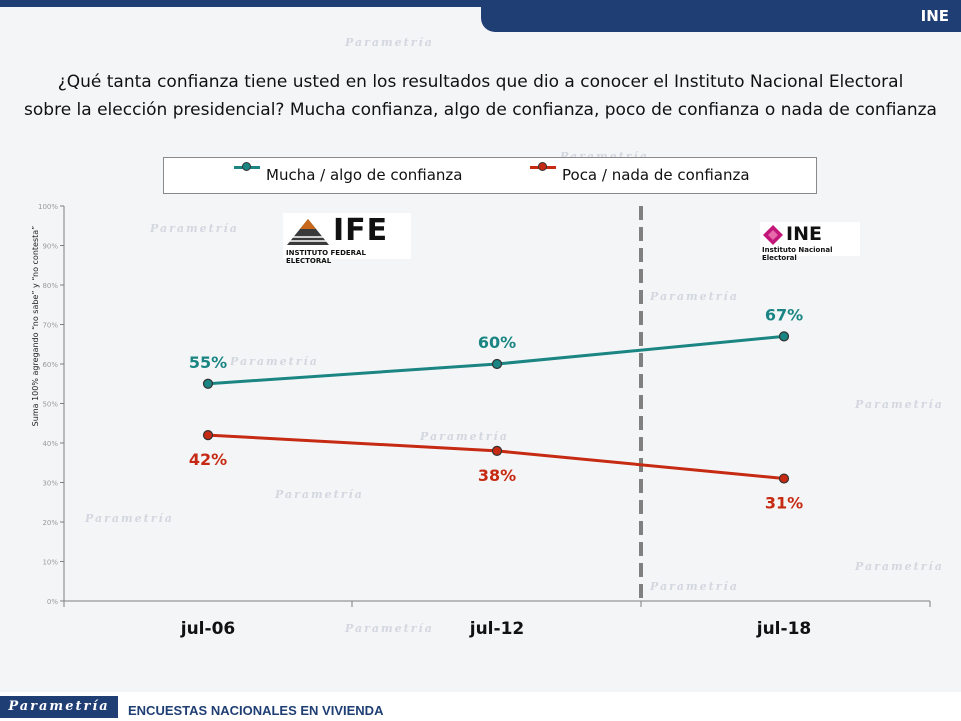 This screenshot has width=961, height=721. Describe the element at coordinates (308, 232) in the screenshot. I see `ife-pyramid-icon` at that location.